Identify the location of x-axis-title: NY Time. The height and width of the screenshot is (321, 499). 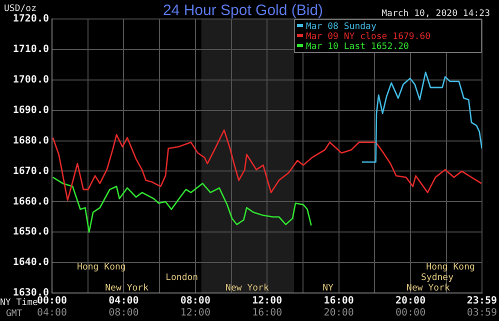
(19, 303).